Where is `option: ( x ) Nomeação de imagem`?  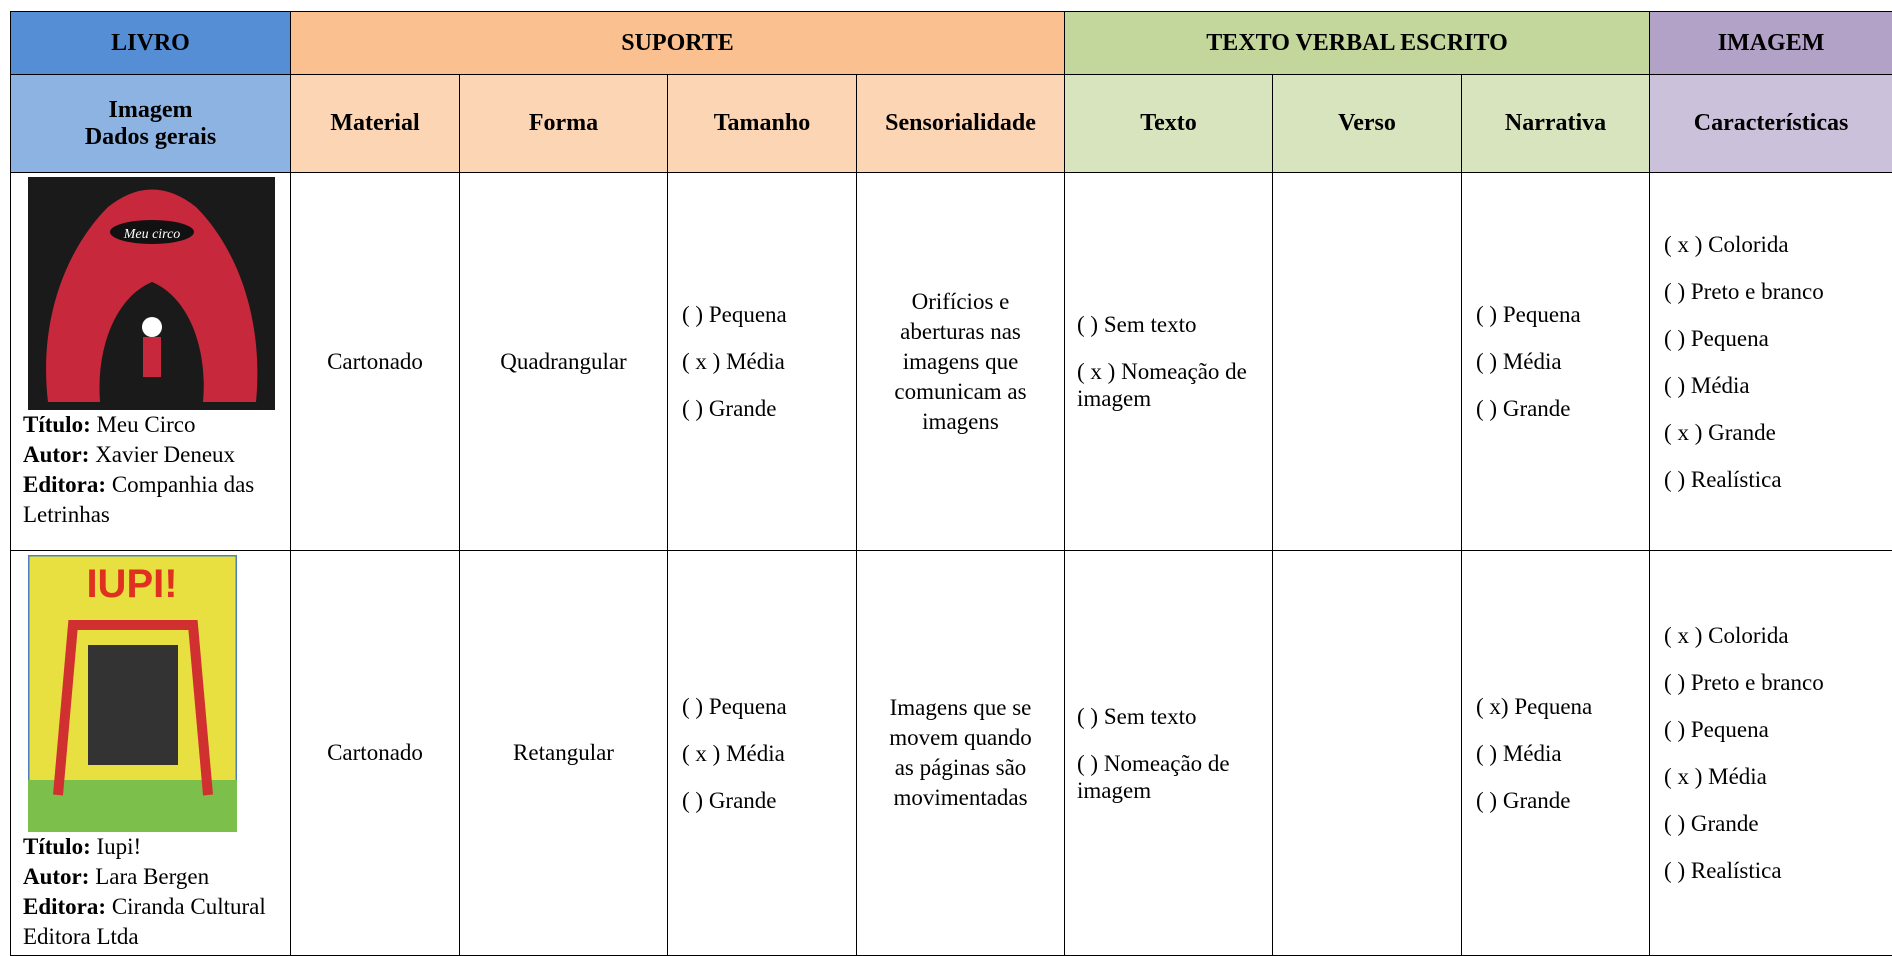
option: ( x ) Nomeação de imagem is located at coordinates (1168, 385).